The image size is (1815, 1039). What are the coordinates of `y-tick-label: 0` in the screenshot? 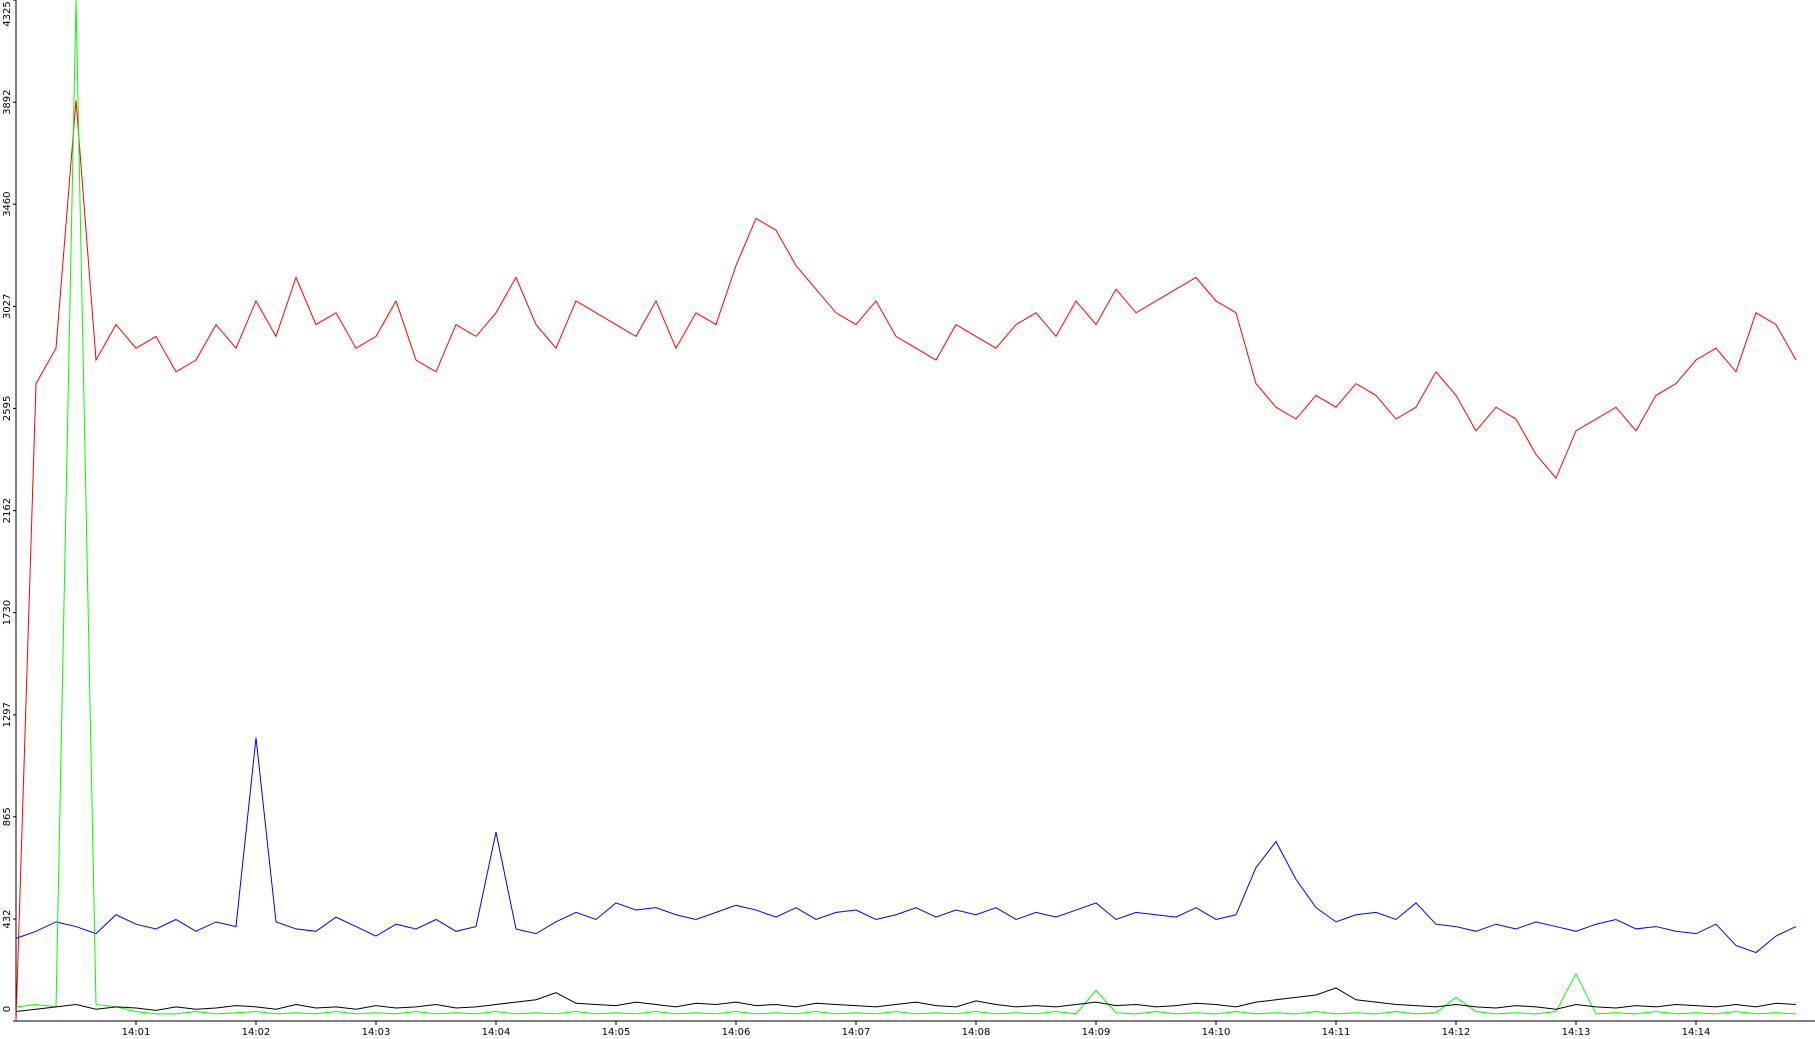 It's located at (7, 1009).